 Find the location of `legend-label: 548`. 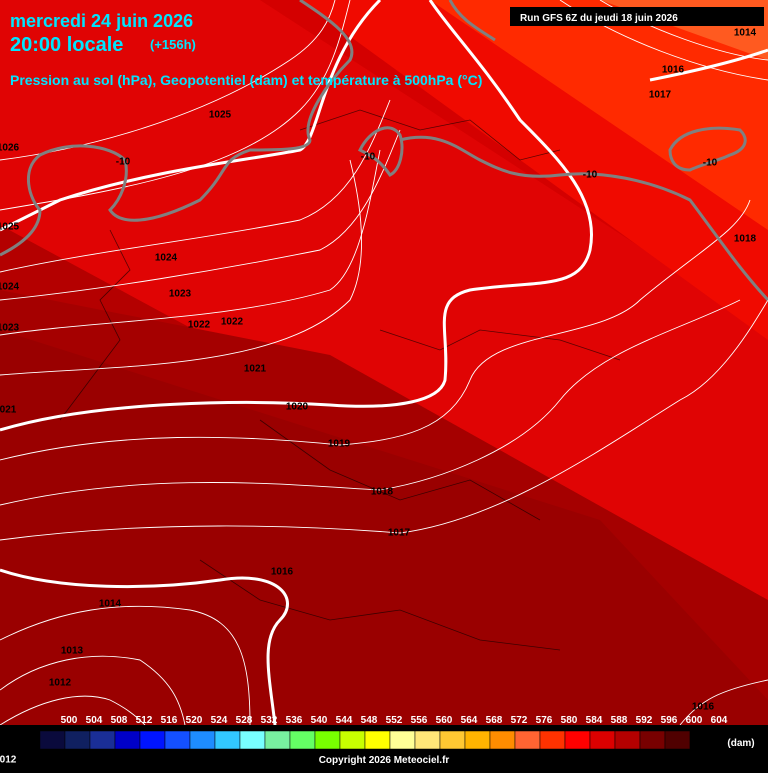

legend-label: 548 is located at coordinates (369, 720).